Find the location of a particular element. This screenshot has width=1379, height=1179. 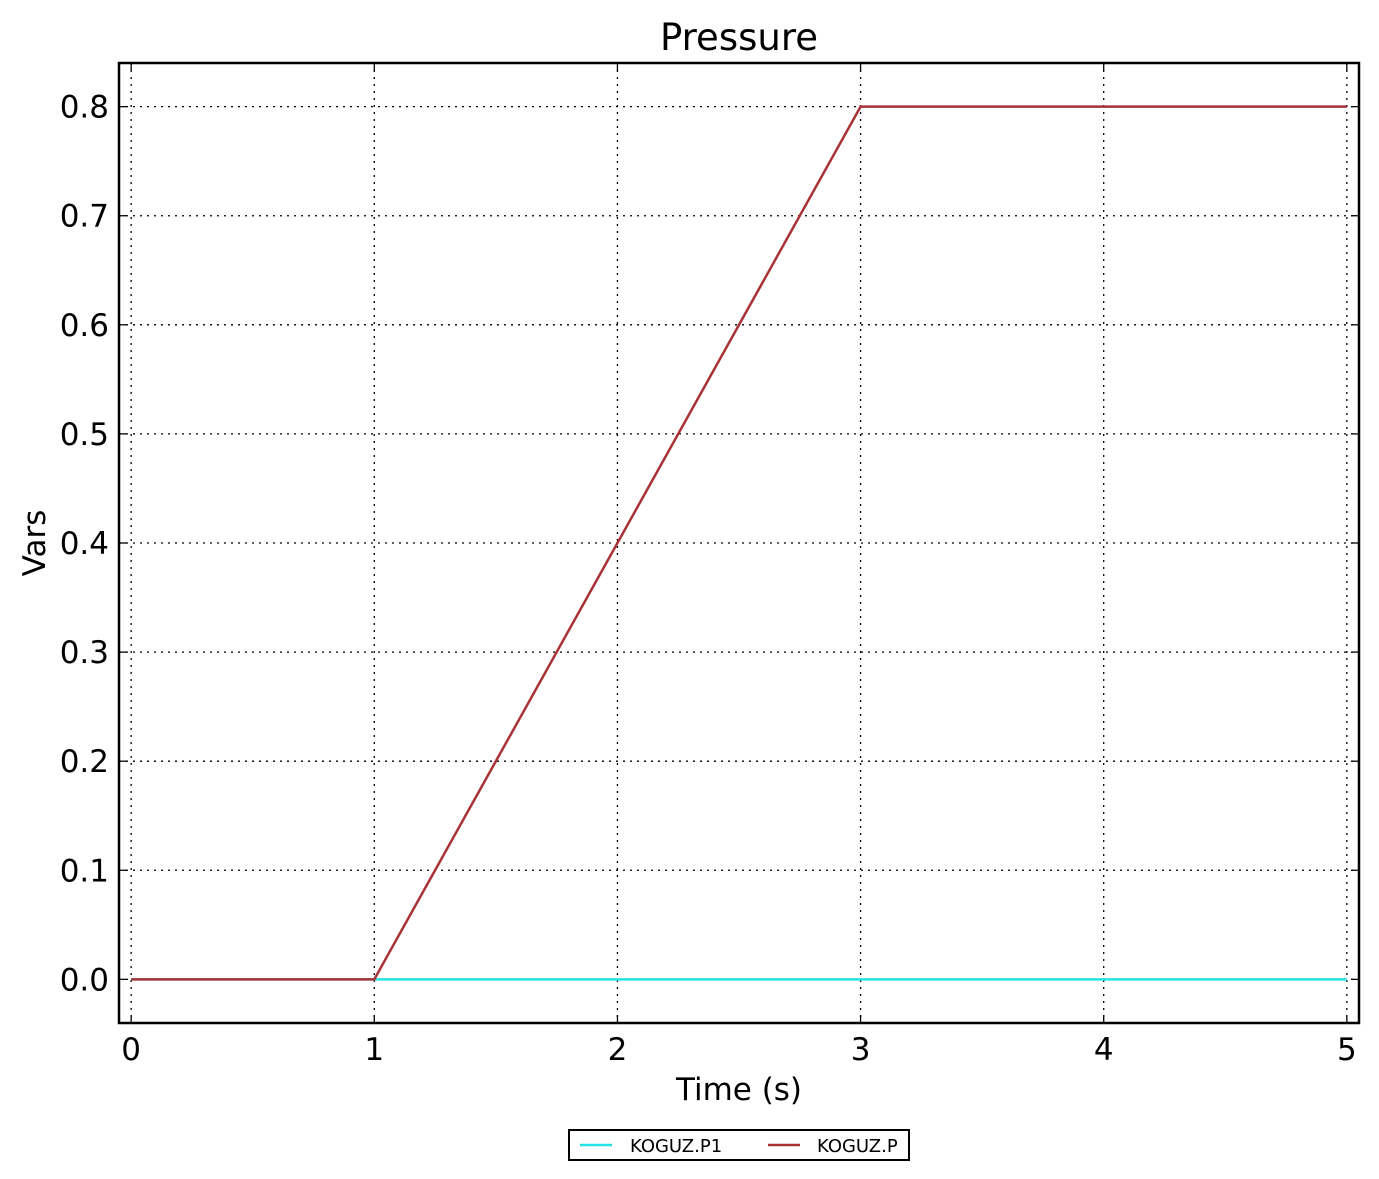

y-tick-label: 0.0 is located at coordinates (84, 980).